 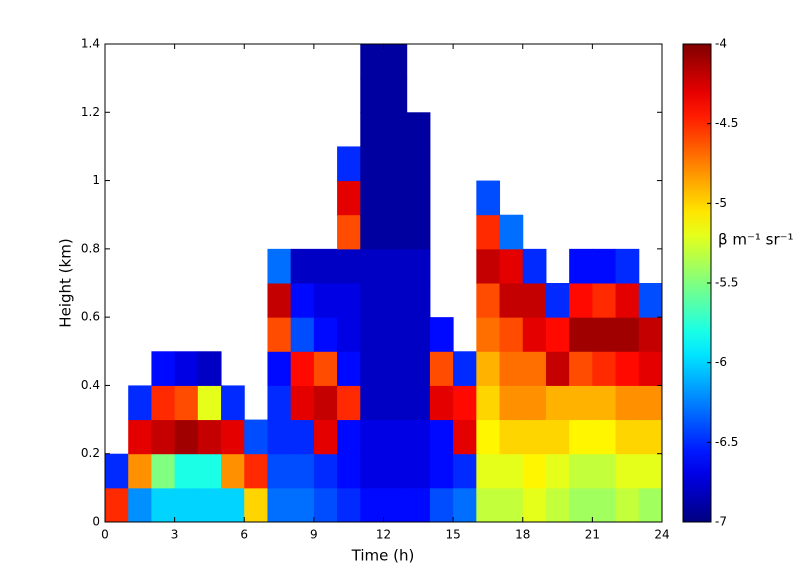 What do you see at coordinates (175, 535) in the screenshot?
I see `x-tick-label: 3` at bounding box center [175, 535].